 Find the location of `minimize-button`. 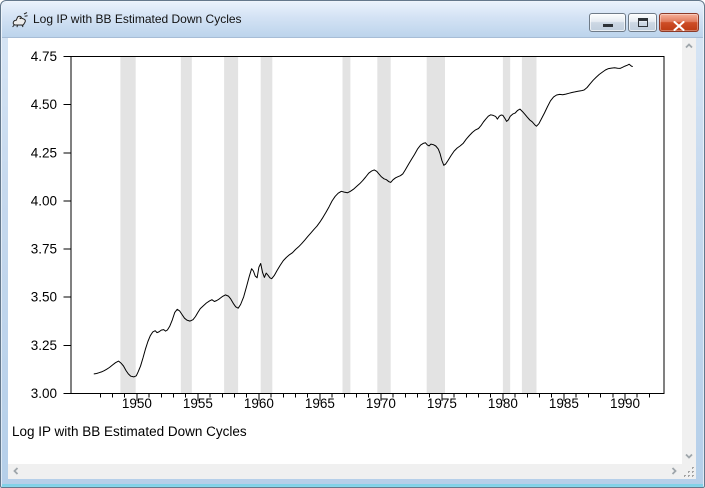

minimize-button is located at coordinates (607, 22).